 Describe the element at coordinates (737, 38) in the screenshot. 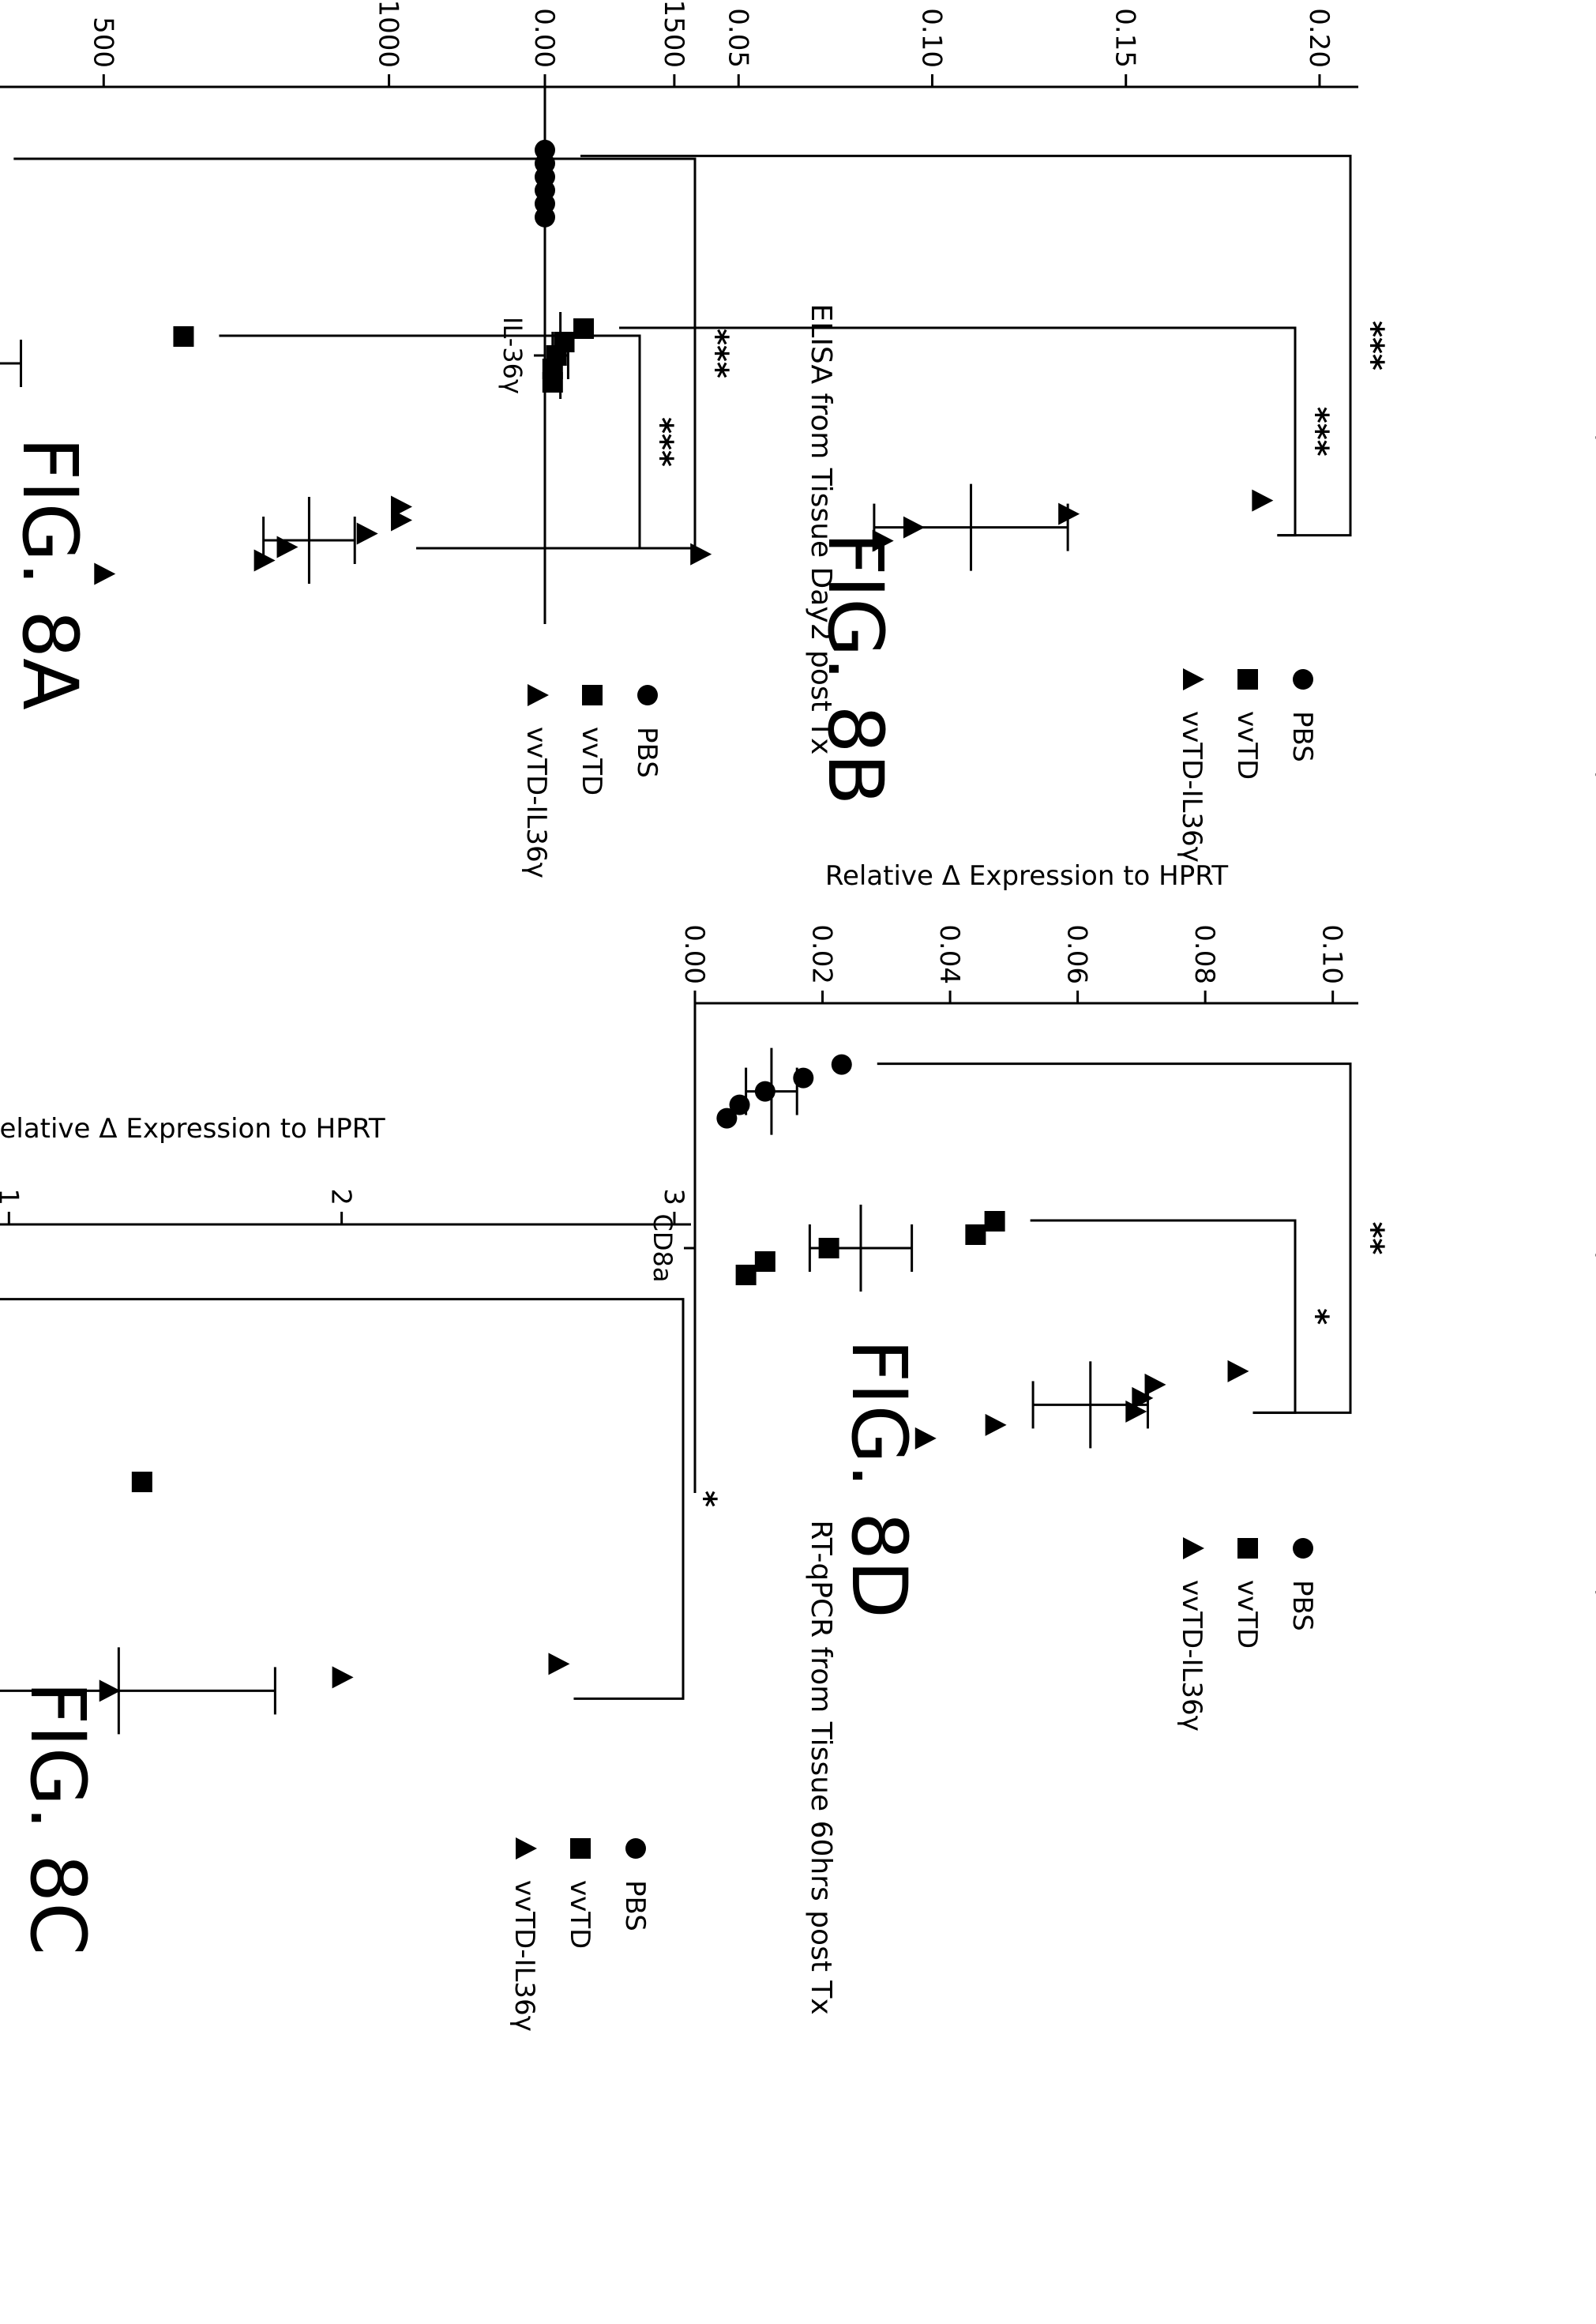

I see `y-tick-label: 0.05` at that location.